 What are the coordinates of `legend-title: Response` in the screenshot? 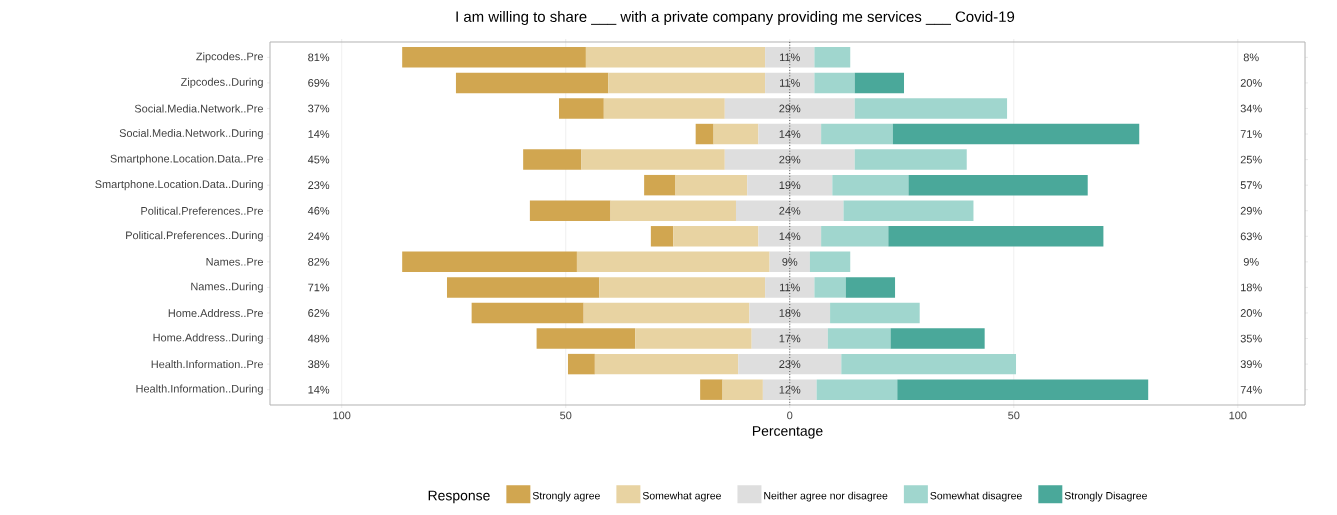 It's located at (459, 497).